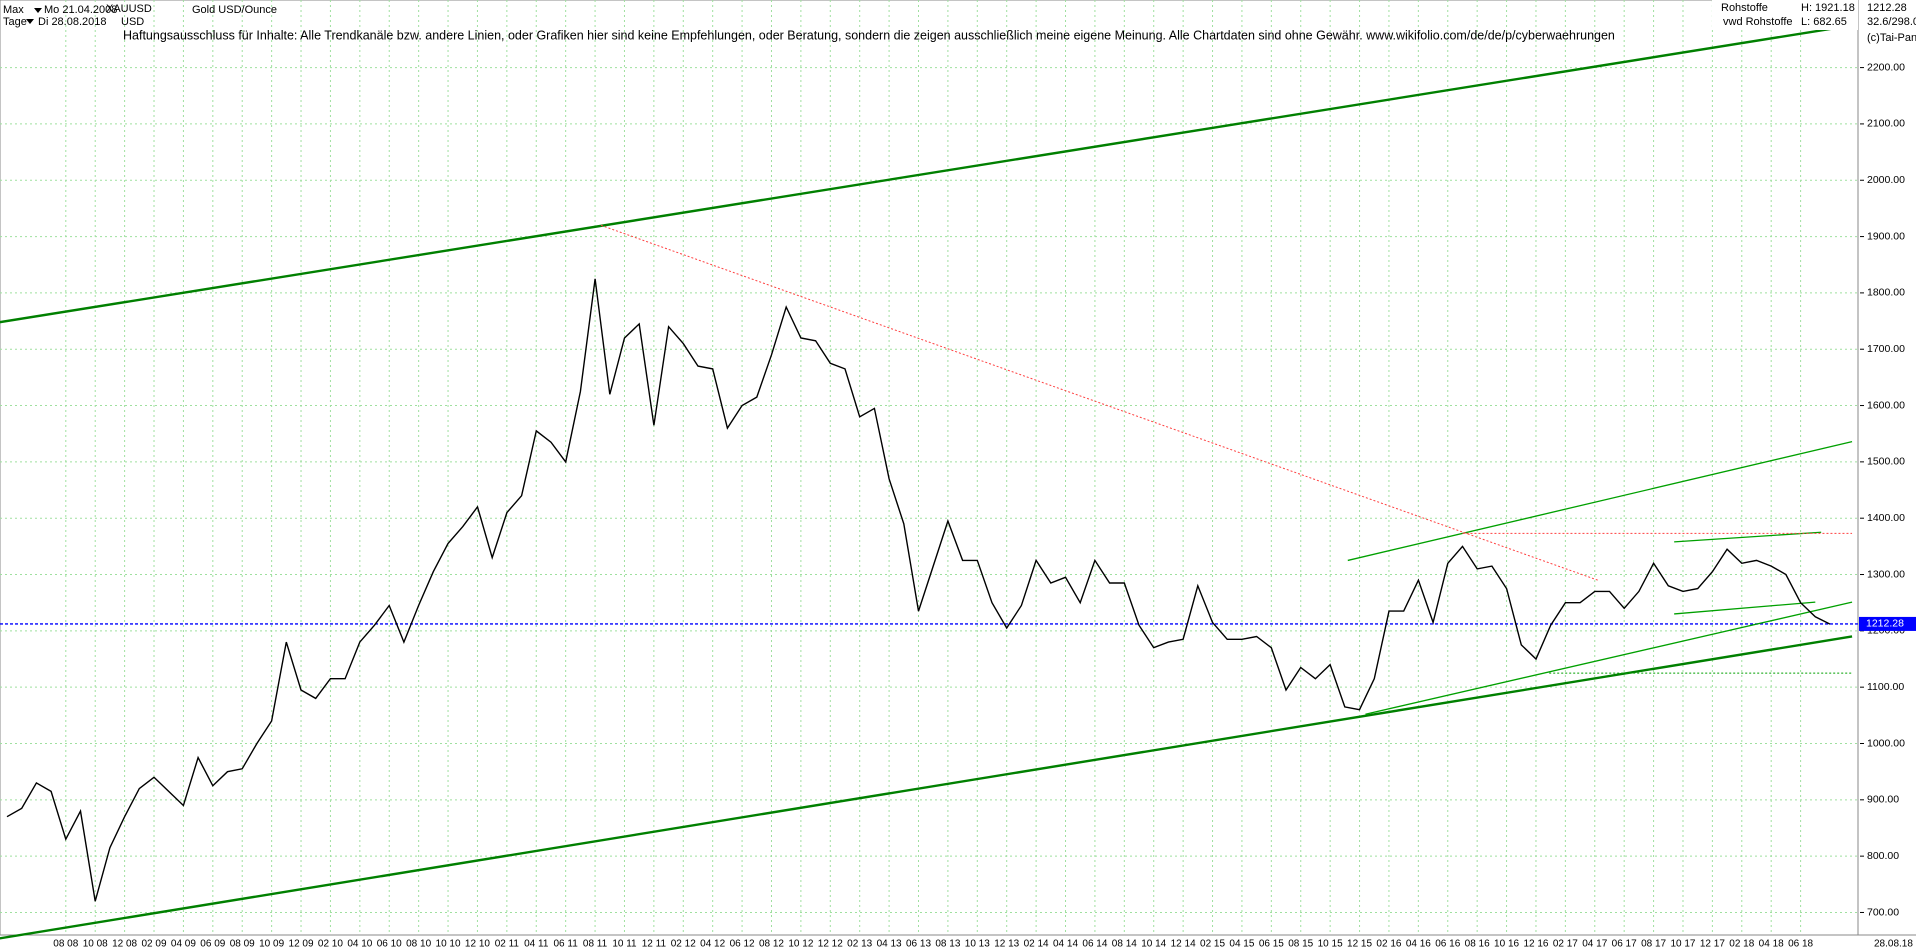 The height and width of the screenshot is (952, 1916). I want to click on x-tick-label: 02 17, so click(1565, 944).